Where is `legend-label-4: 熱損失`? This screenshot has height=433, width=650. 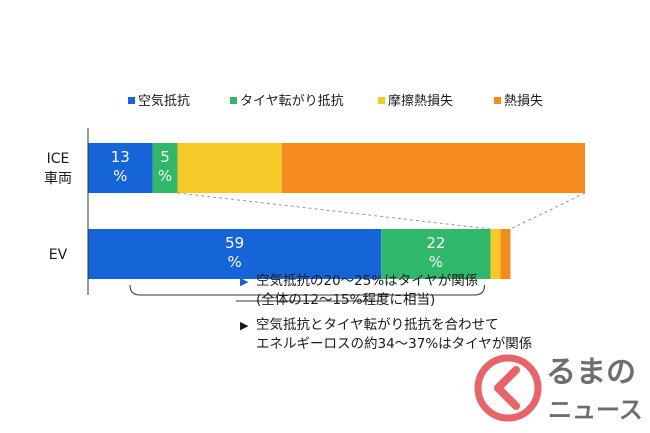
legend-label-4: 熱損失 is located at coordinates (523, 101).